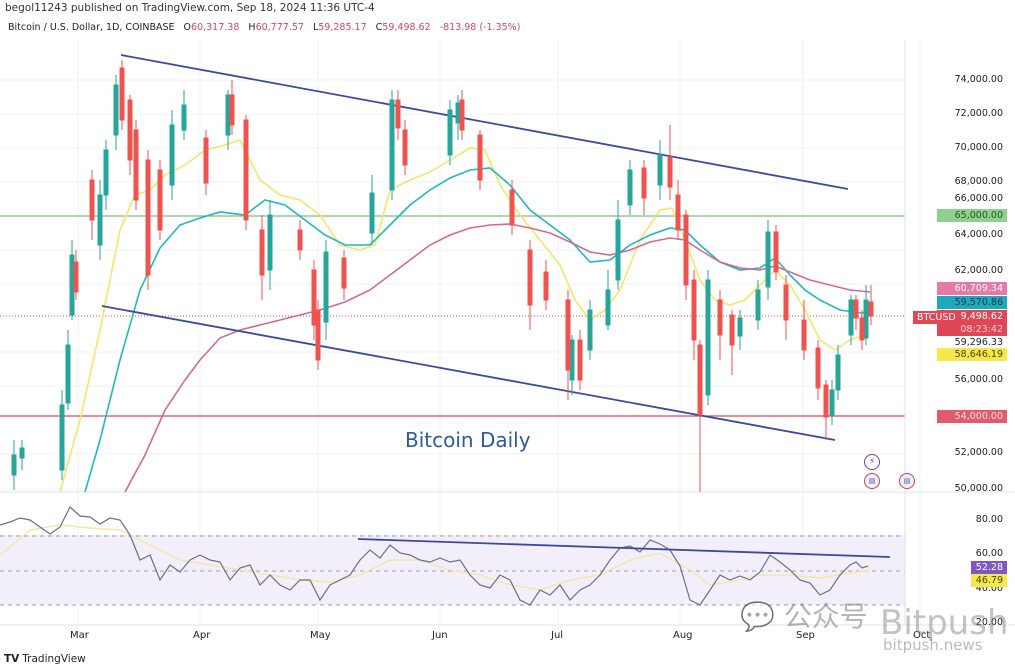  What do you see at coordinates (972, 329) in the screenshot?
I see `countdown-tag: 08:23:42` at bounding box center [972, 329].